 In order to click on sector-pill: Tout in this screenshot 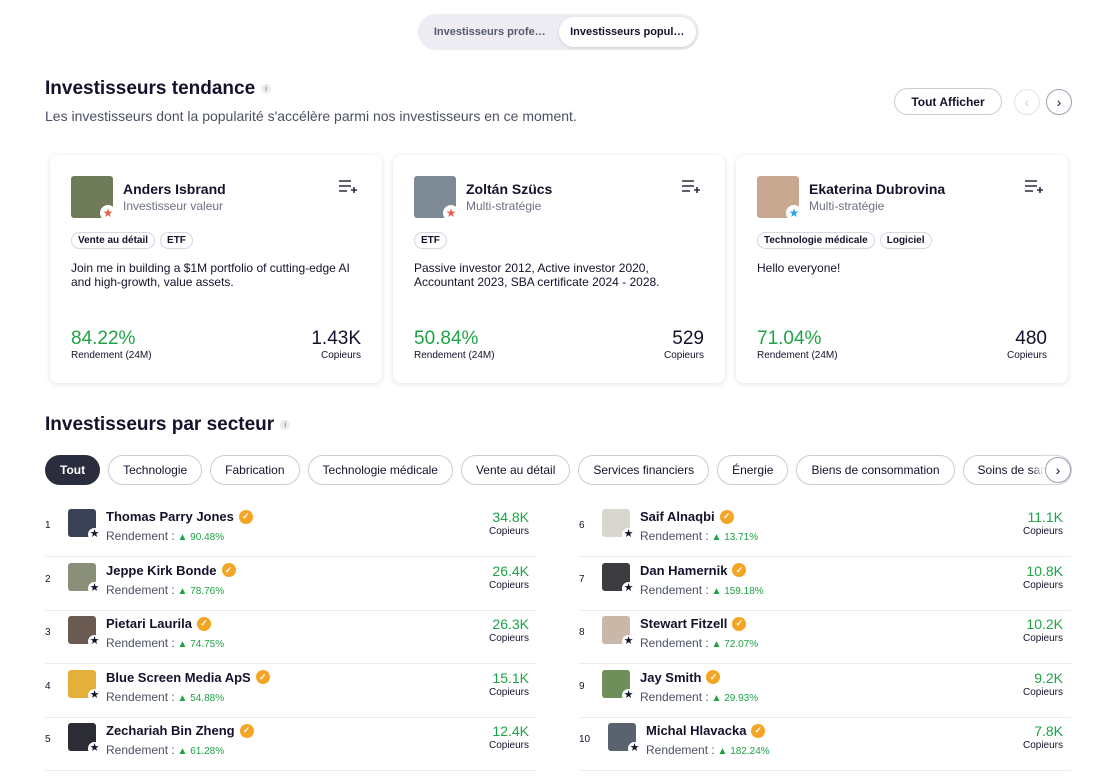, I will do `click(73, 470)`.